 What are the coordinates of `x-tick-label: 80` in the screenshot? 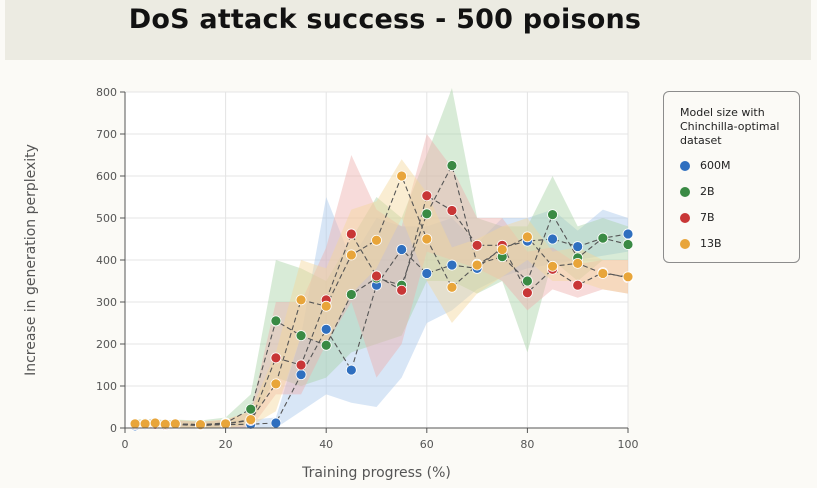 It's located at (527, 444).